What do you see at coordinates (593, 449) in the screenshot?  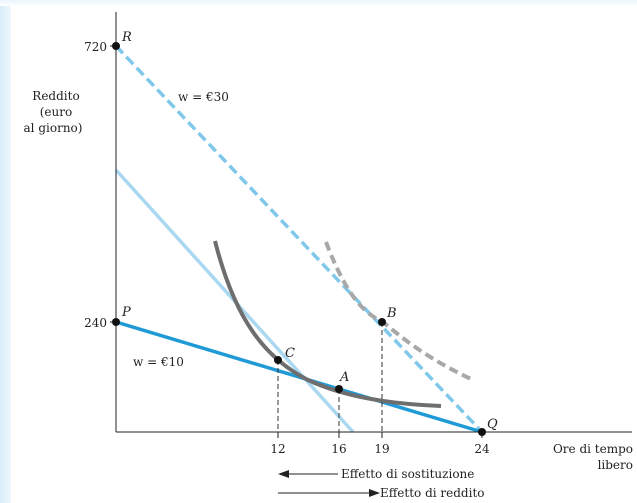 I see `x-axis-label-line-1: Ore di tempo` at bounding box center [593, 449].